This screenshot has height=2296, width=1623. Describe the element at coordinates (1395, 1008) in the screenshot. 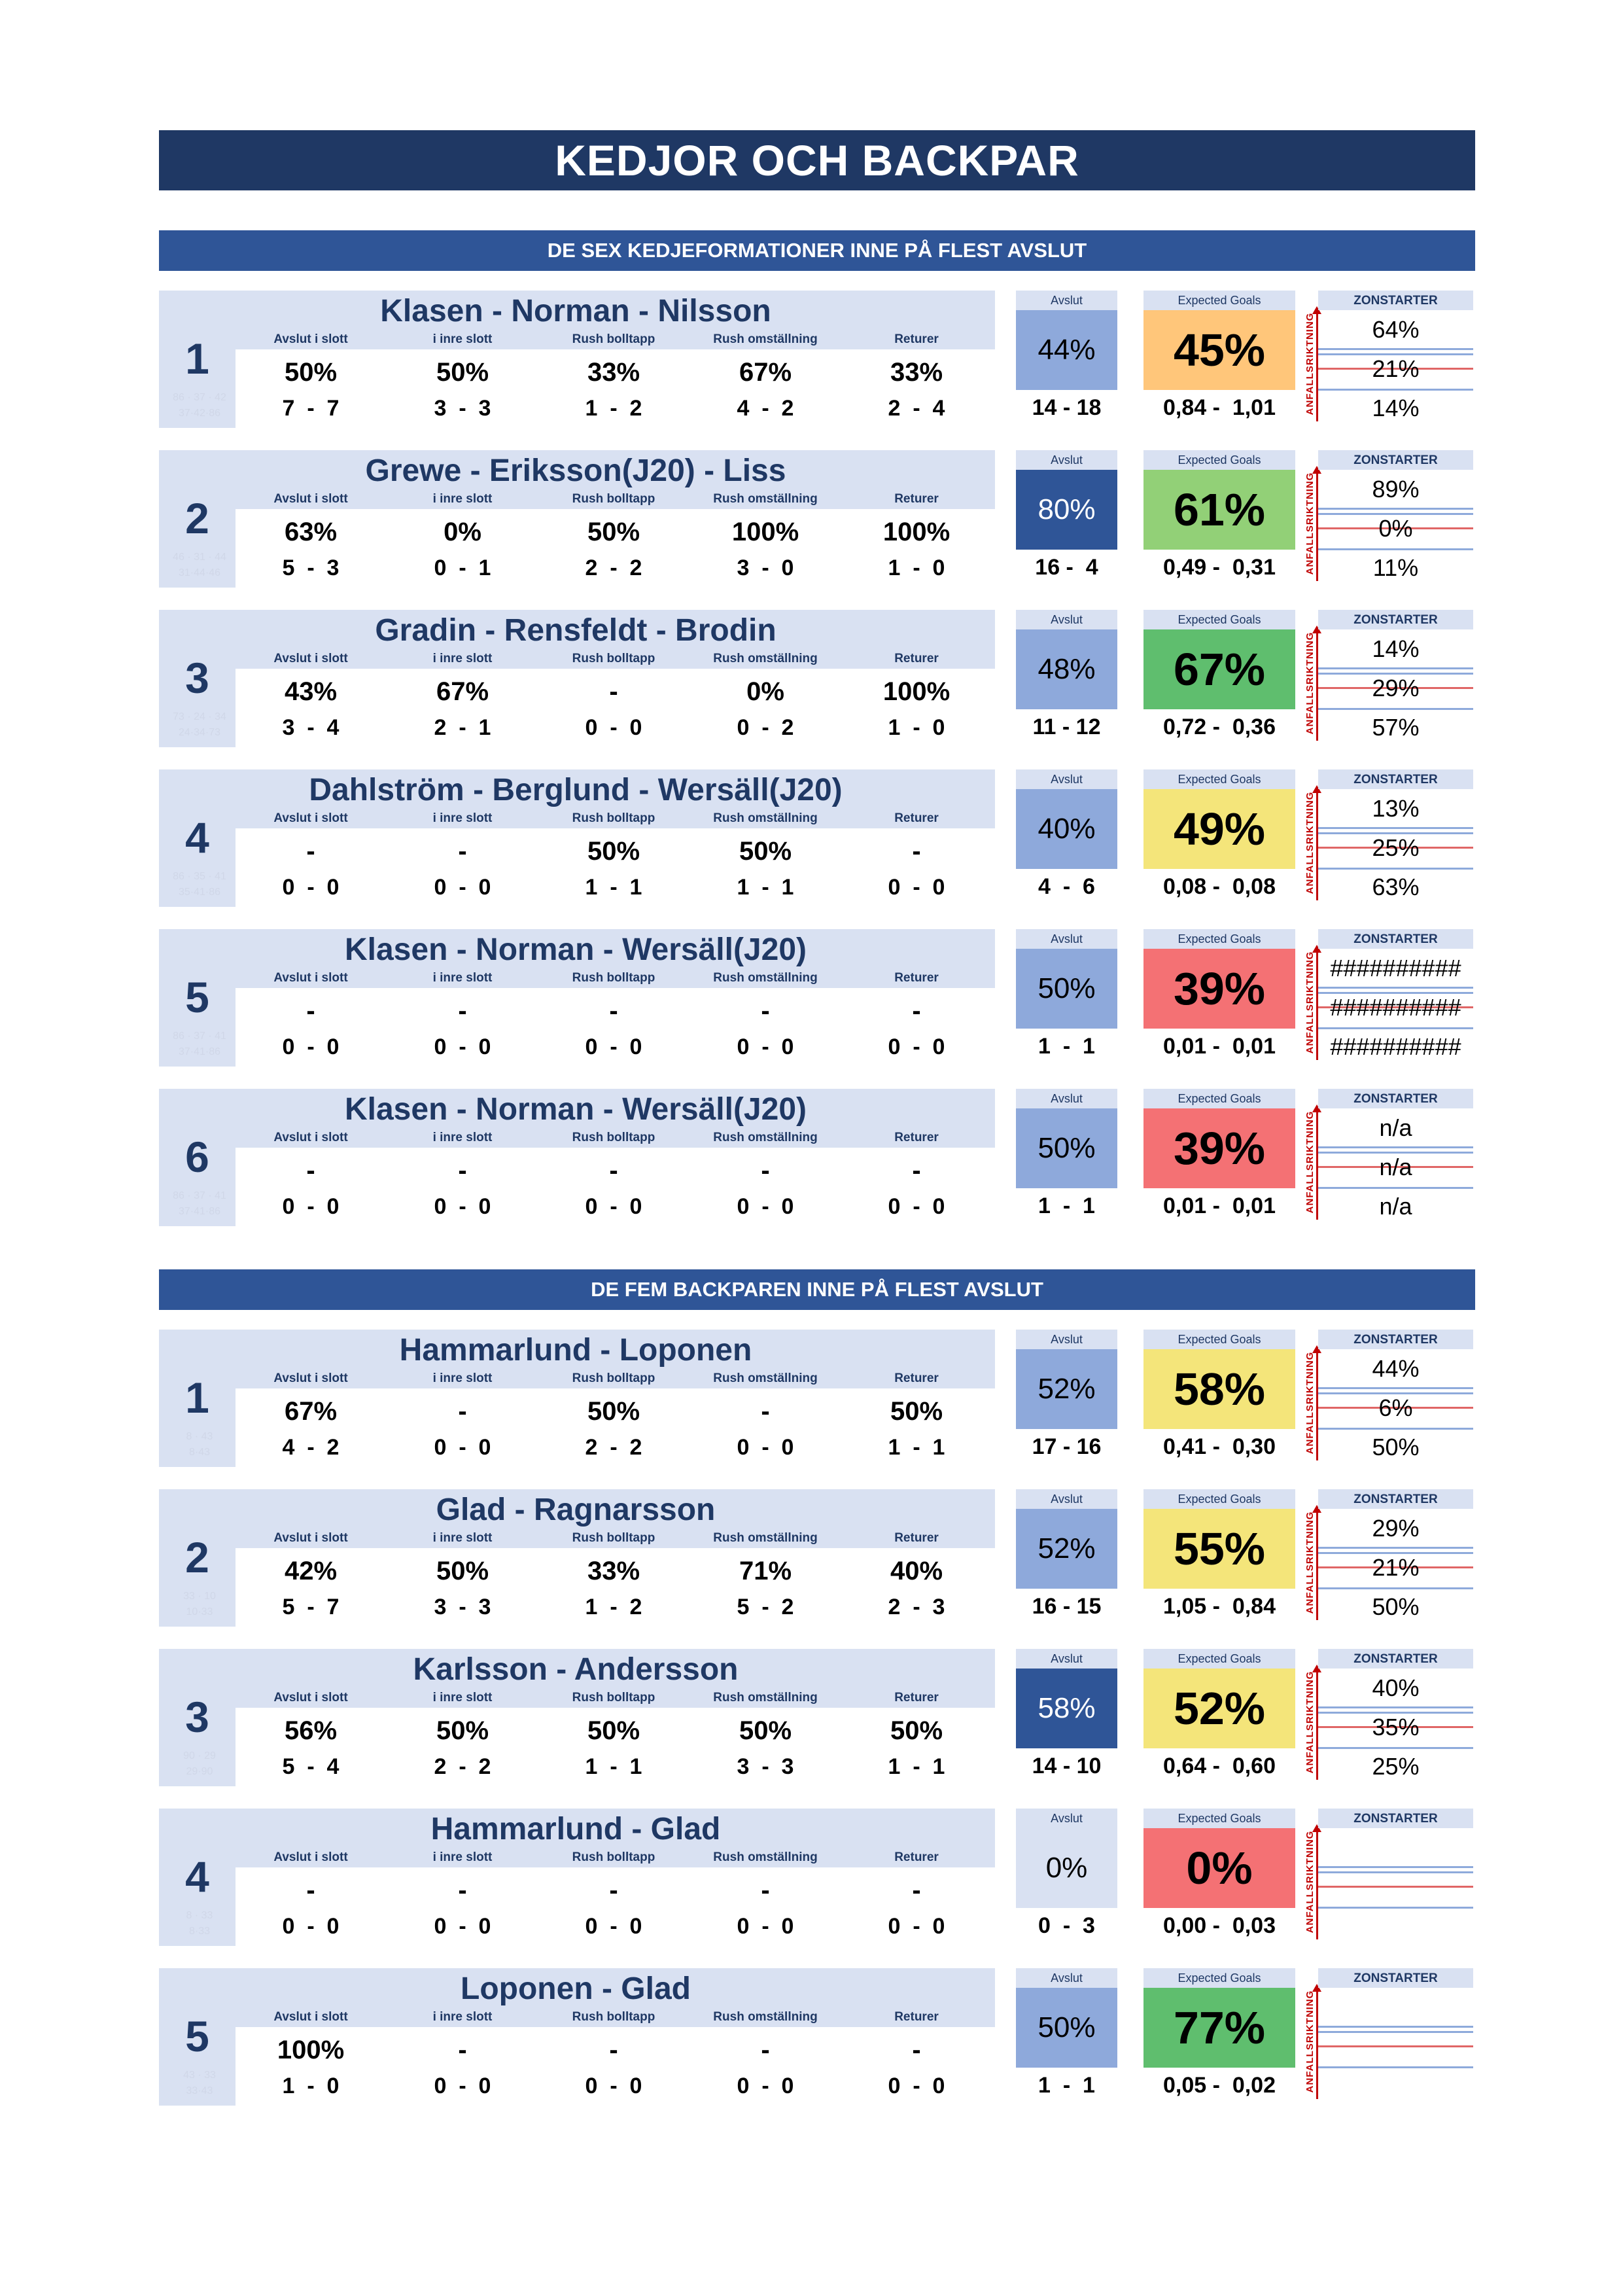

I see `zone-start-value: ##########` at that location.